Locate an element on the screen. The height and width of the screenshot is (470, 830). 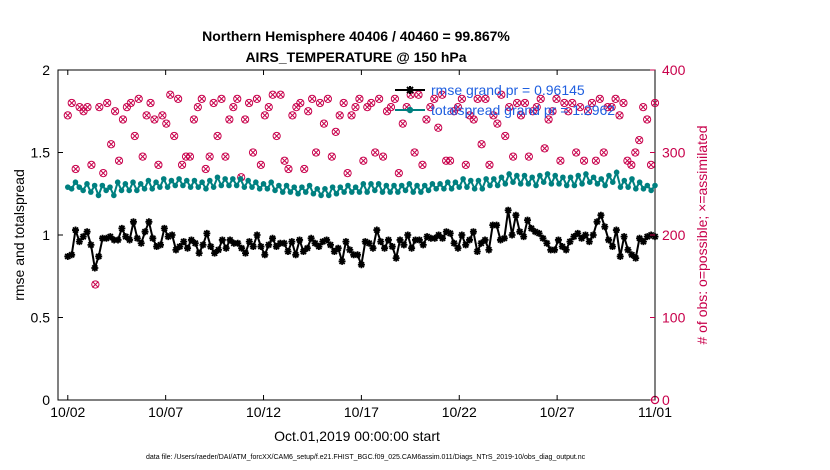
x-tick-label-2: 10/12 is located at coordinates (263, 412).